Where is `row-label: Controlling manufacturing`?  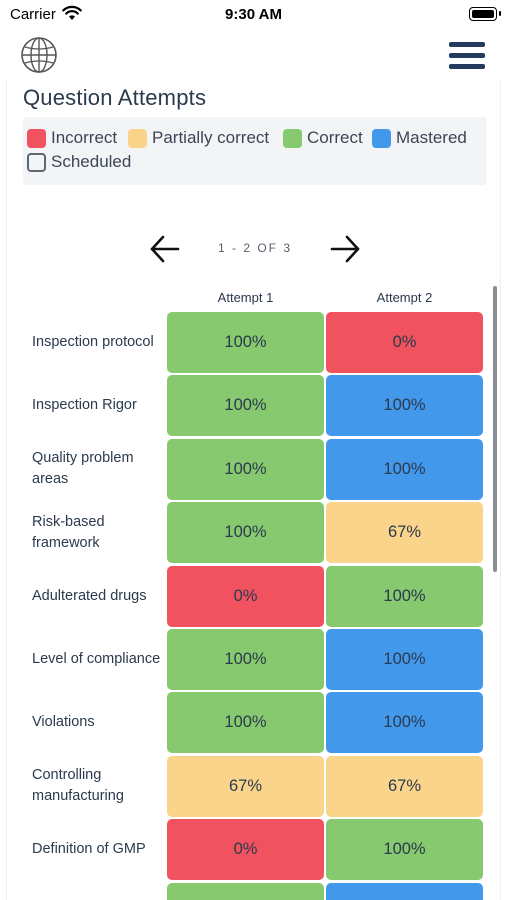 row-label: Controlling manufacturing is located at coordinates (78, 786).